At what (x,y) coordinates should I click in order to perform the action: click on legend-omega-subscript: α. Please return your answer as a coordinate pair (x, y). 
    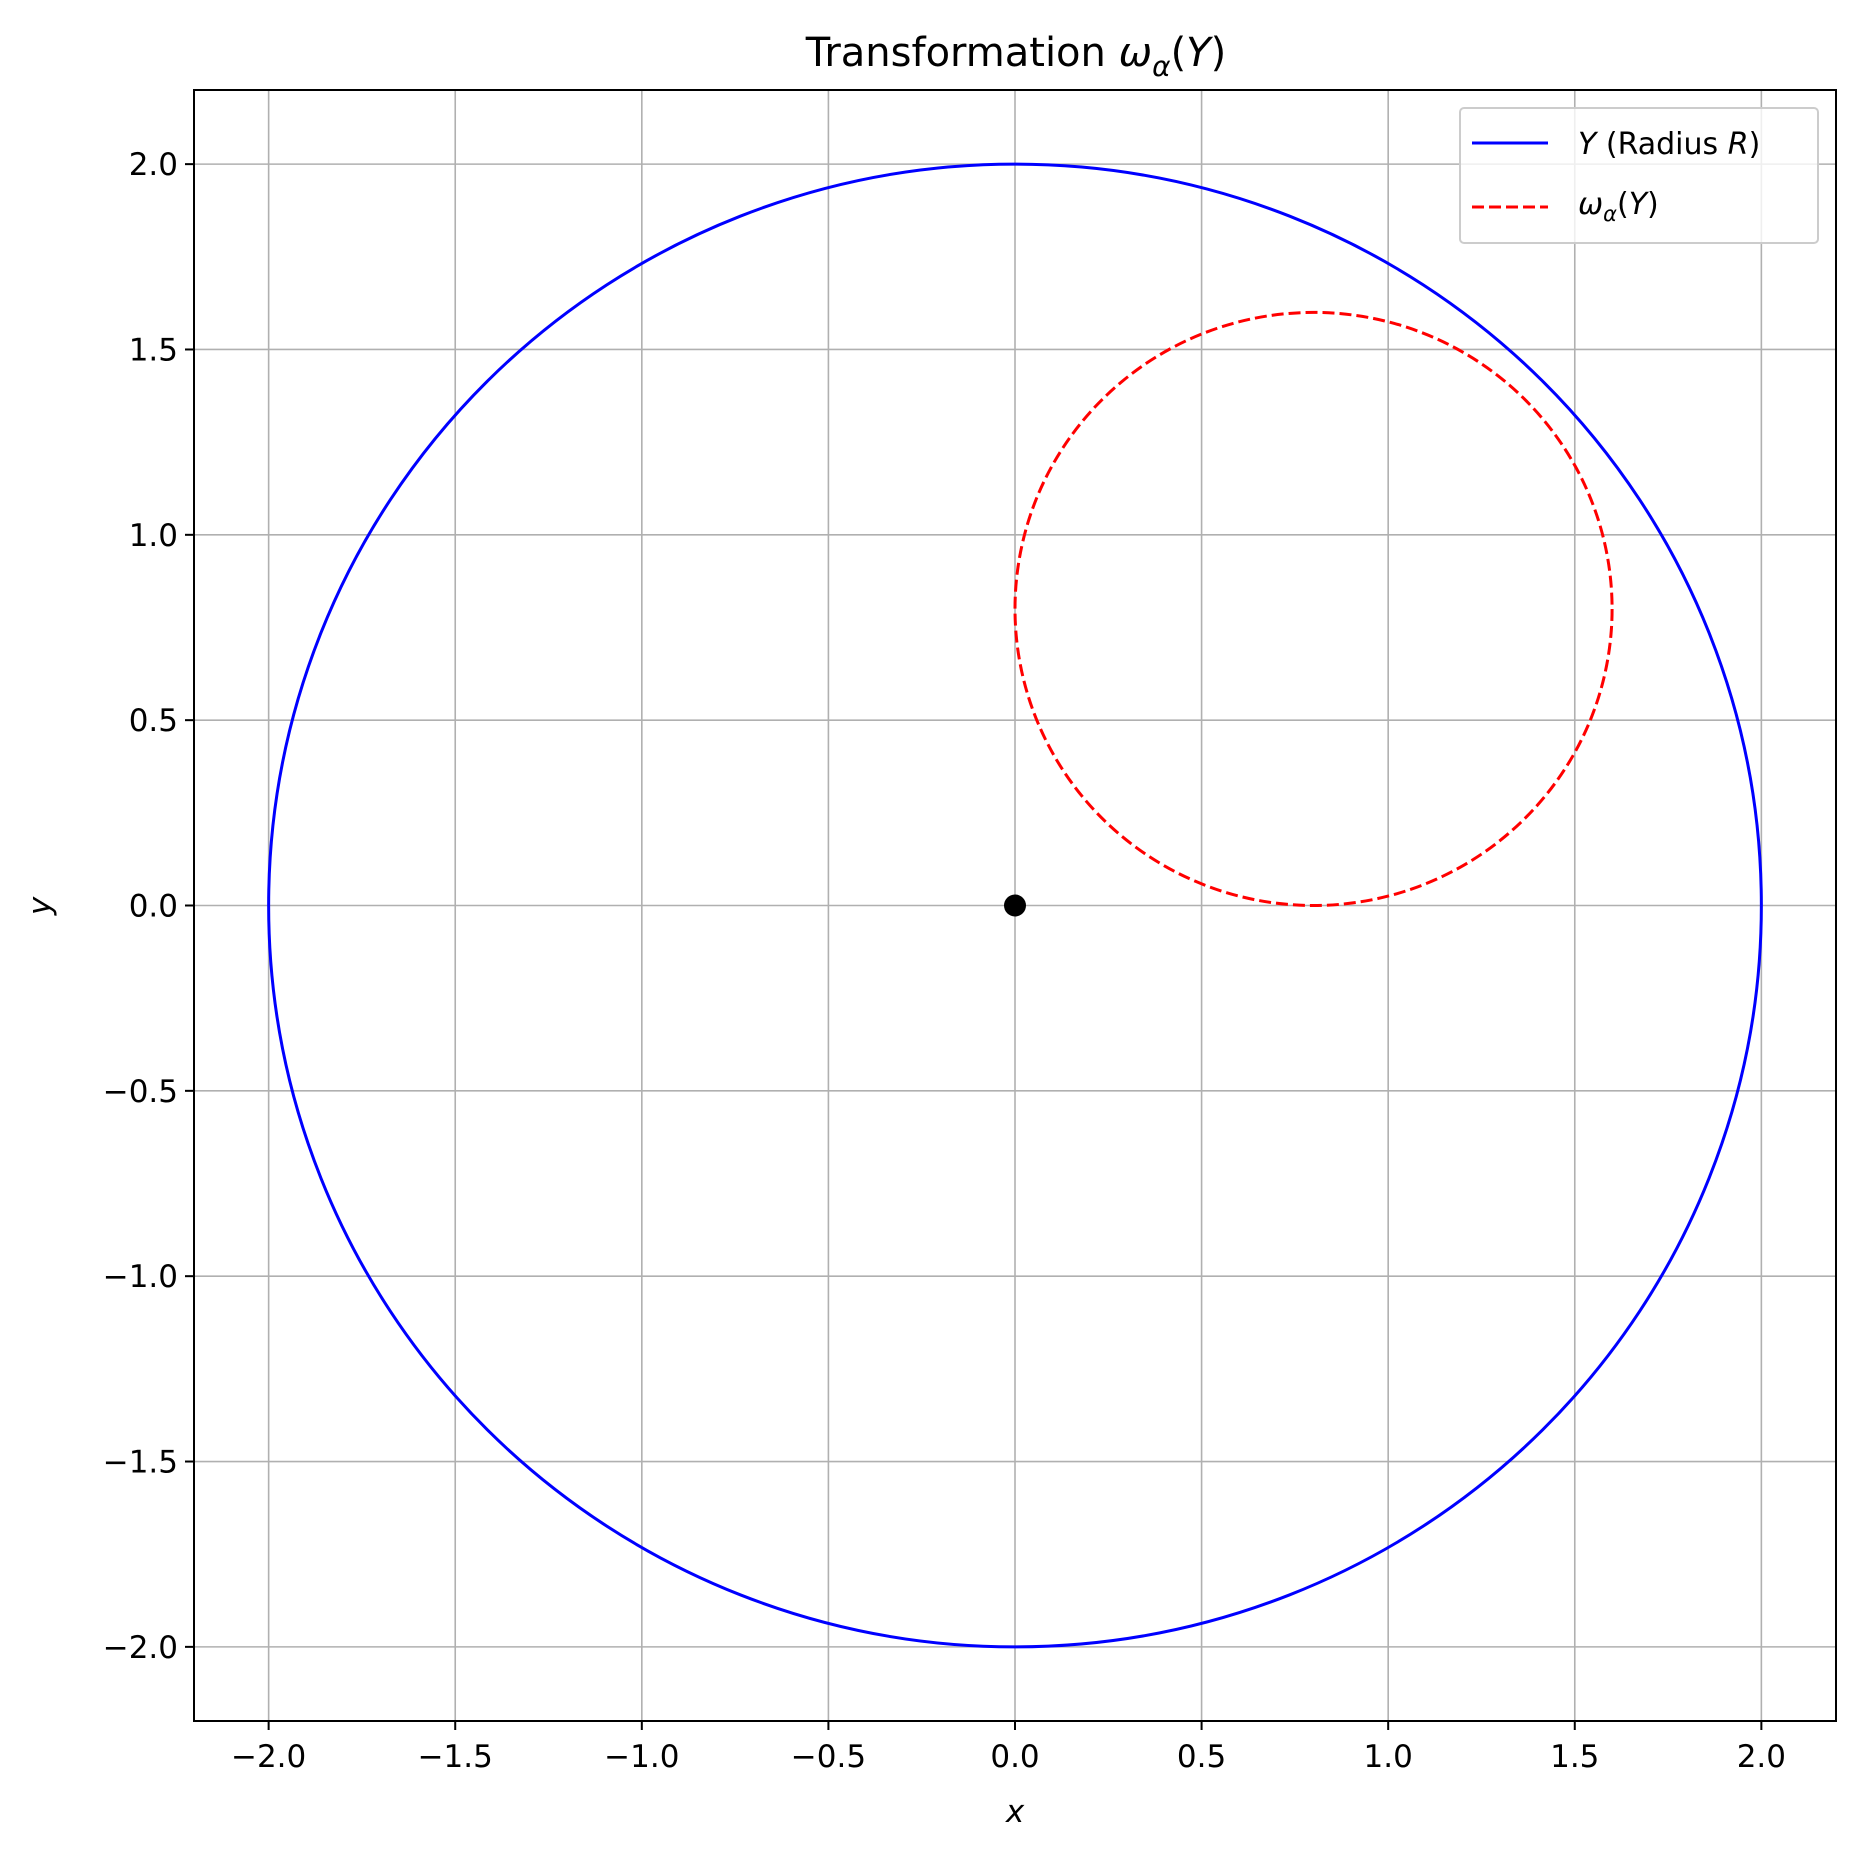
    Looking at the image, I should click on (1610, 214).